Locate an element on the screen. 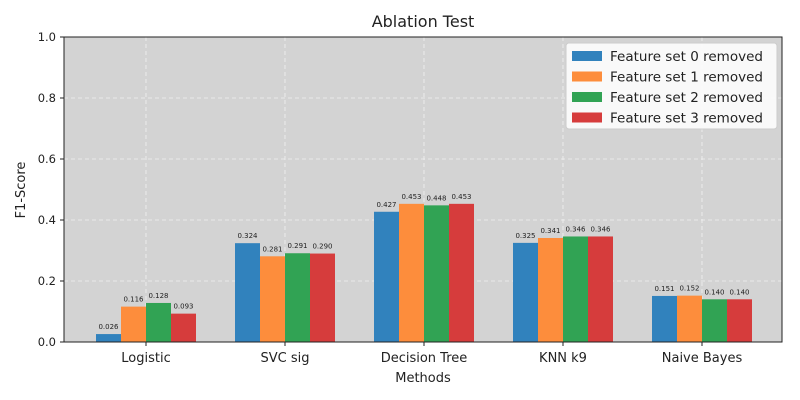  data-label: 0.116 is located at coordinates (133, 300).